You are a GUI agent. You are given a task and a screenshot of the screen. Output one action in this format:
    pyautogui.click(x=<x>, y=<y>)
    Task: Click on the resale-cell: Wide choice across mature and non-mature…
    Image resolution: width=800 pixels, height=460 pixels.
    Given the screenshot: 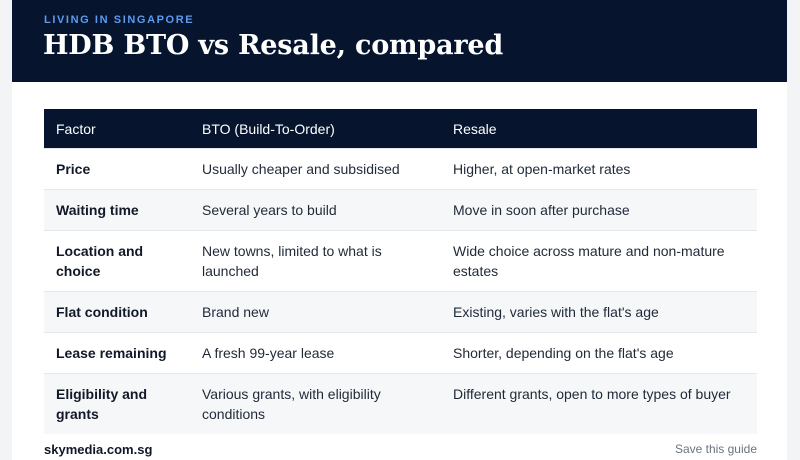 What is the action you would take?
    pyautogui.click(x=599, y=261)
    